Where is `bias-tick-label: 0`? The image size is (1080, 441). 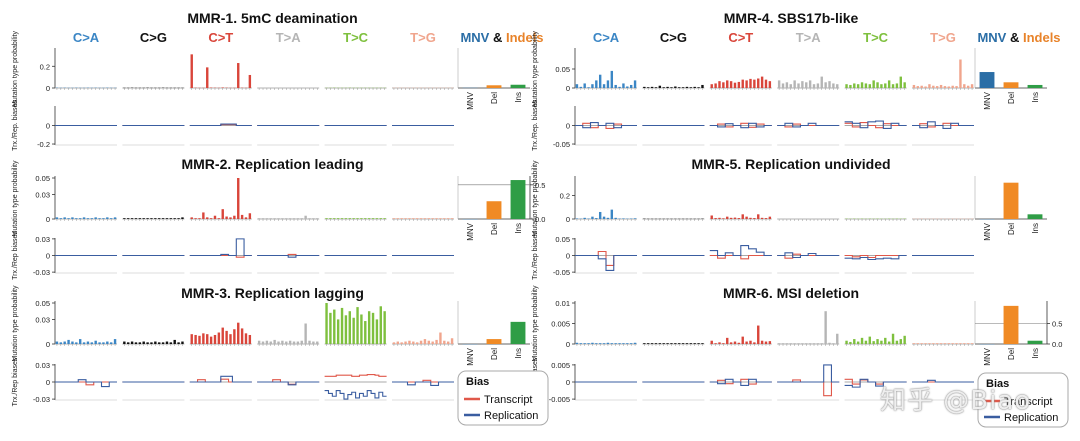 bias-tick-label: 0 is located at coordinates (48, 256).